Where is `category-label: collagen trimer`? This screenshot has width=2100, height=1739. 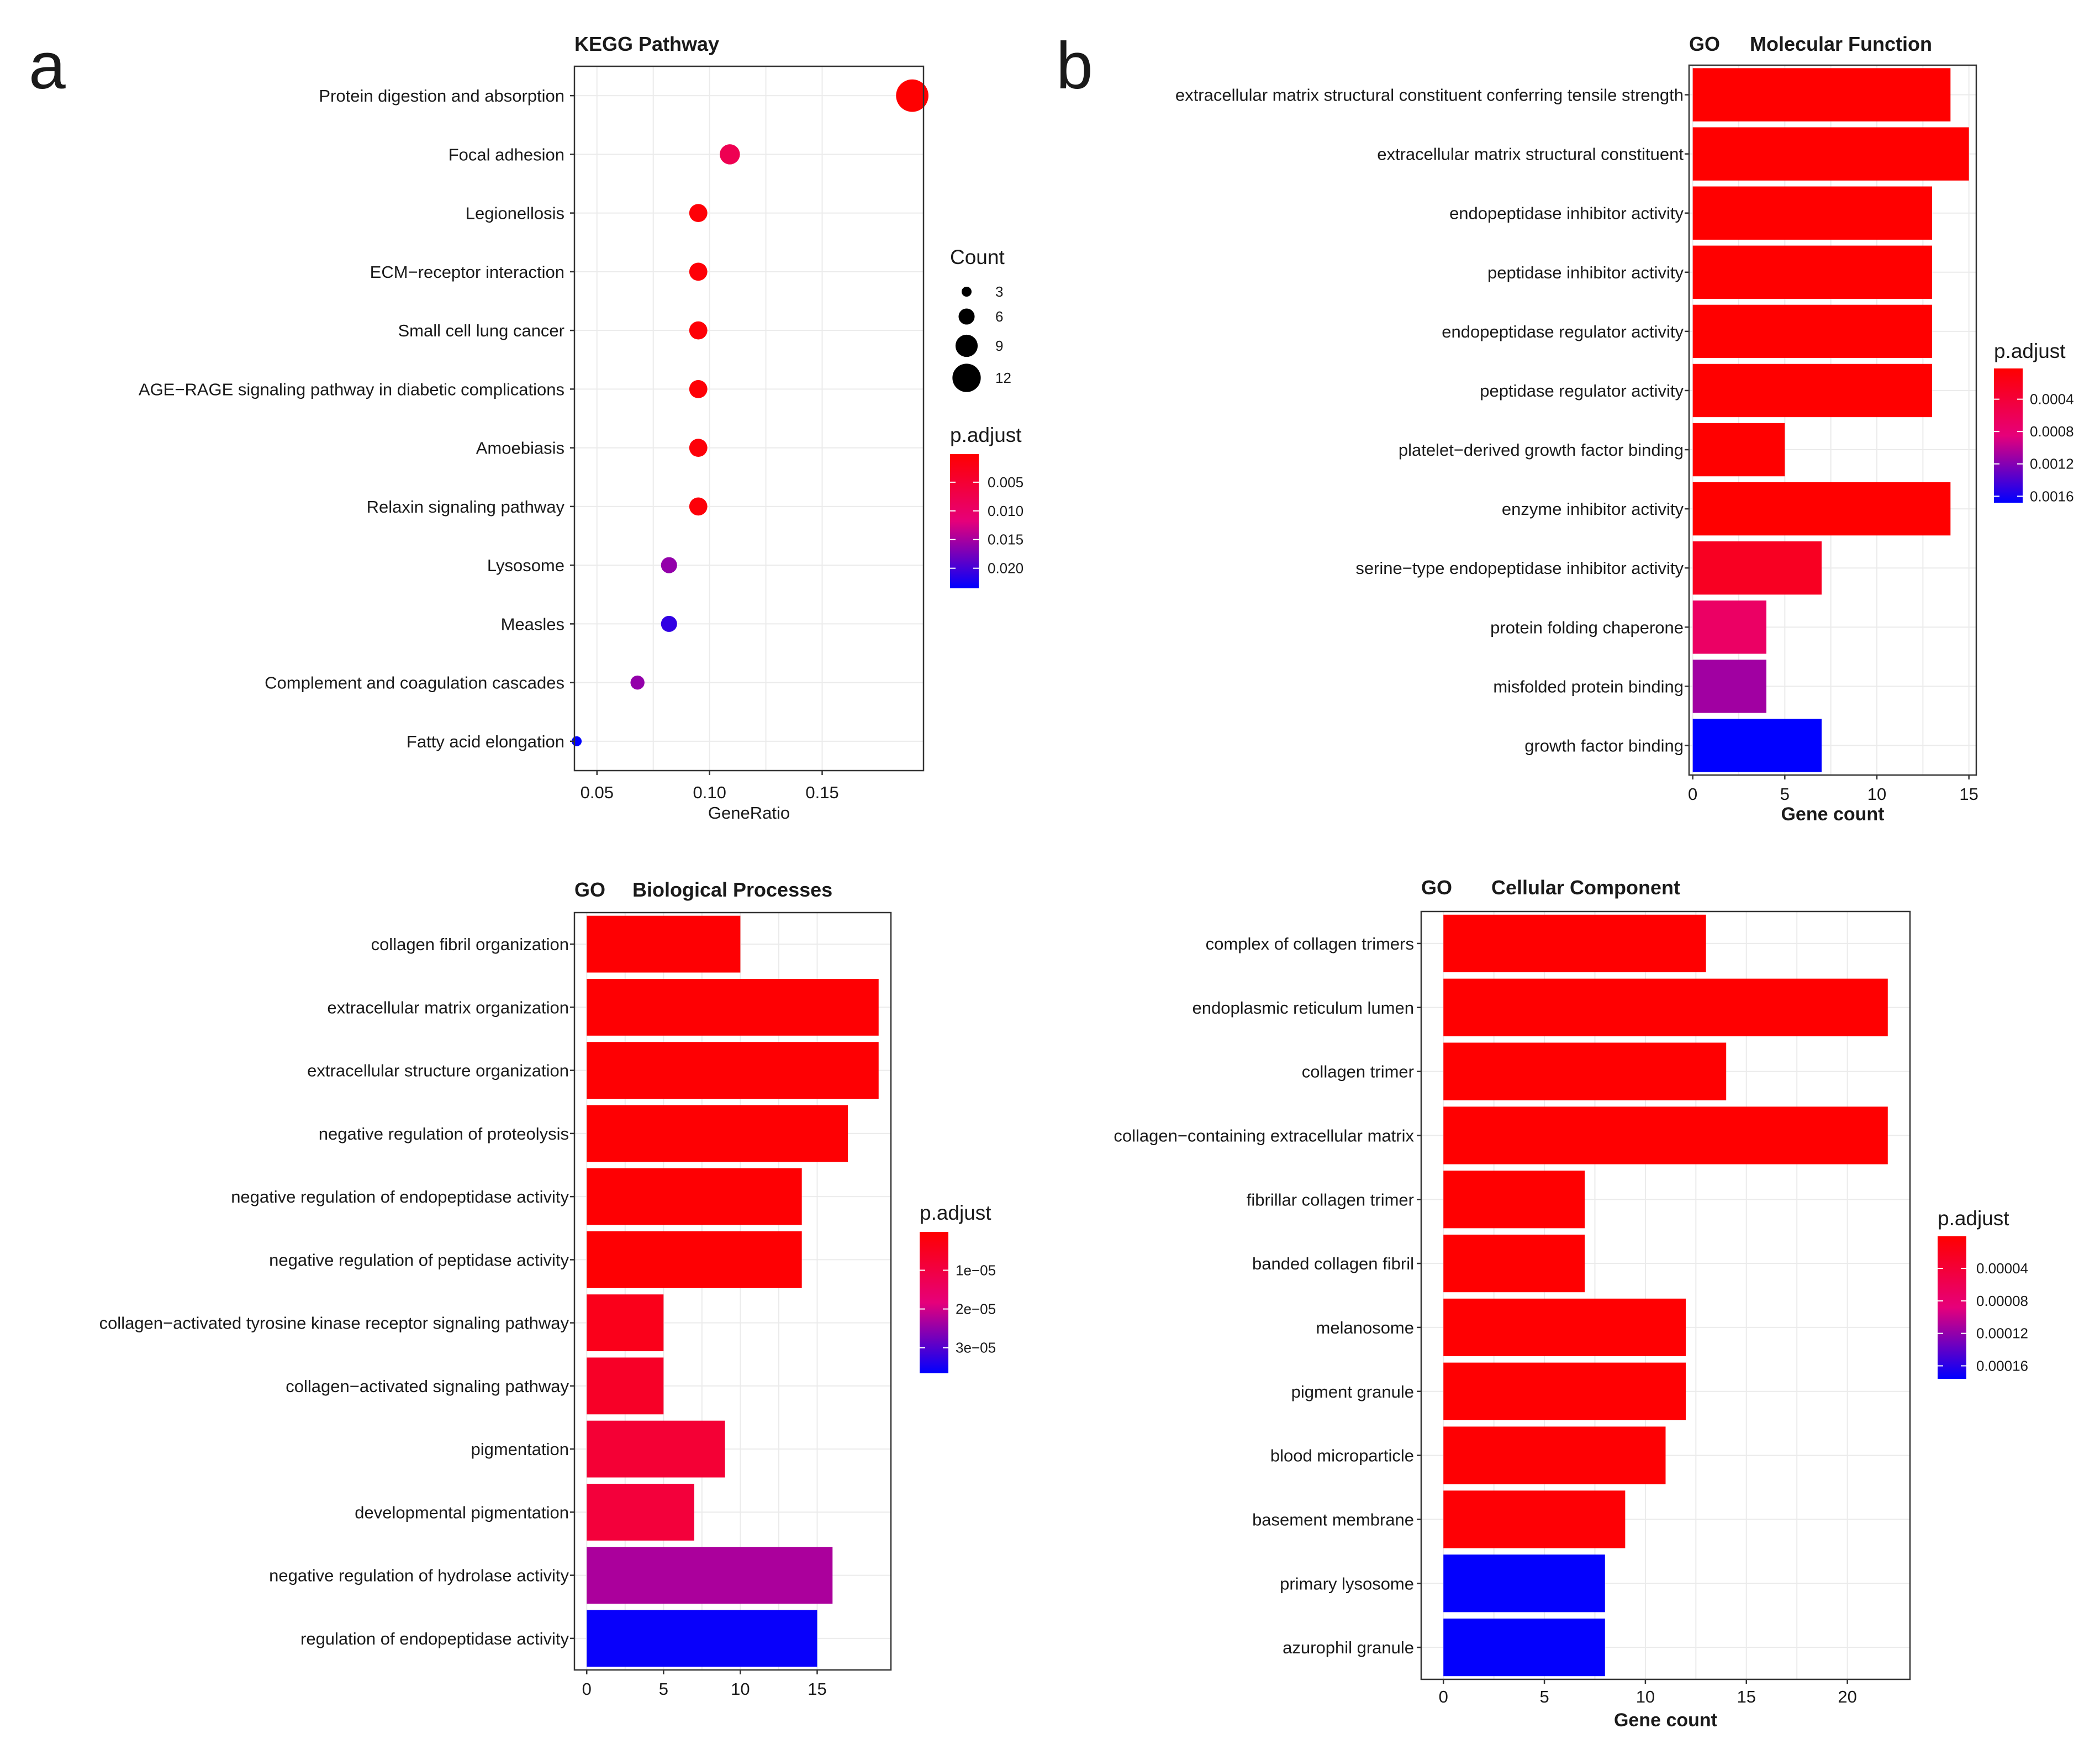 category-label: collagen trimer is located at coordinates (1358, 1072).